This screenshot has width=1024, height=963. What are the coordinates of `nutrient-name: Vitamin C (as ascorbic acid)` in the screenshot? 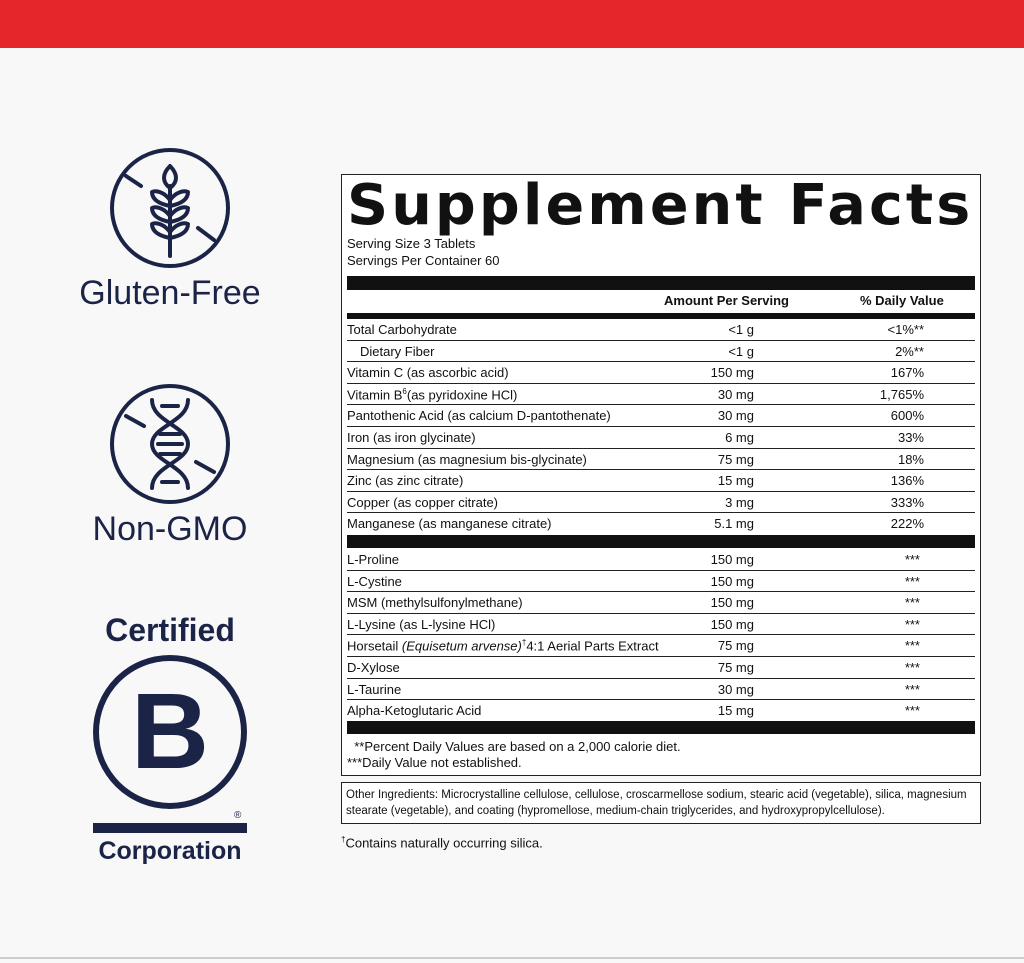 It's located at (428, 373).